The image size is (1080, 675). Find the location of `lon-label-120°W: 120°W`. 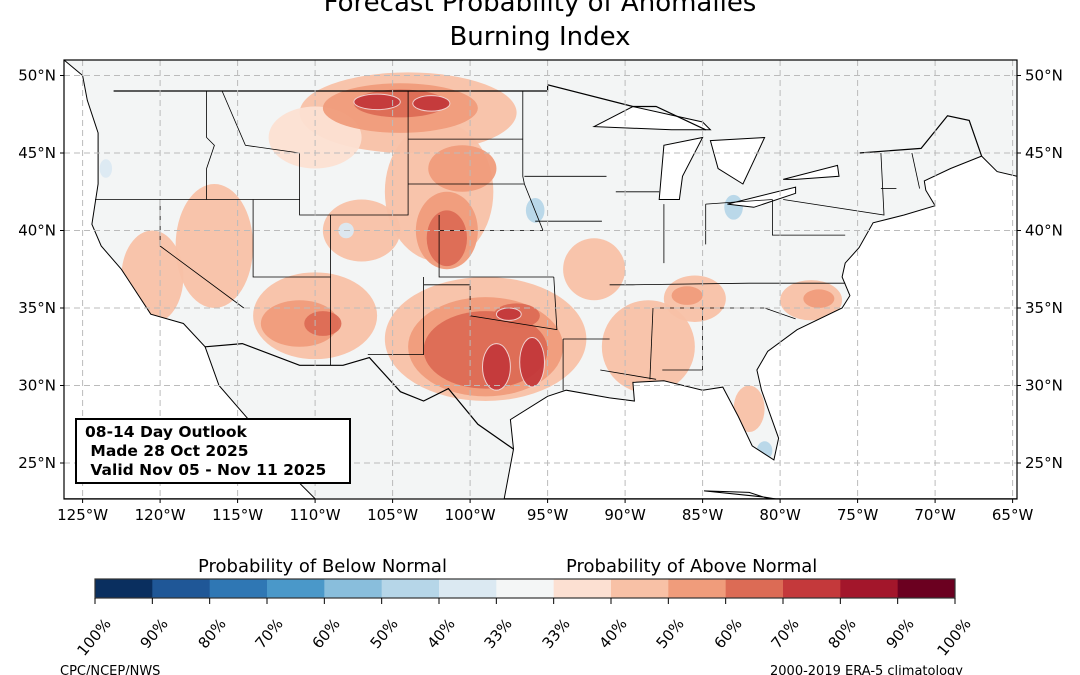

lon-label-120°W: 120°W is located at coordinates (160, 515).